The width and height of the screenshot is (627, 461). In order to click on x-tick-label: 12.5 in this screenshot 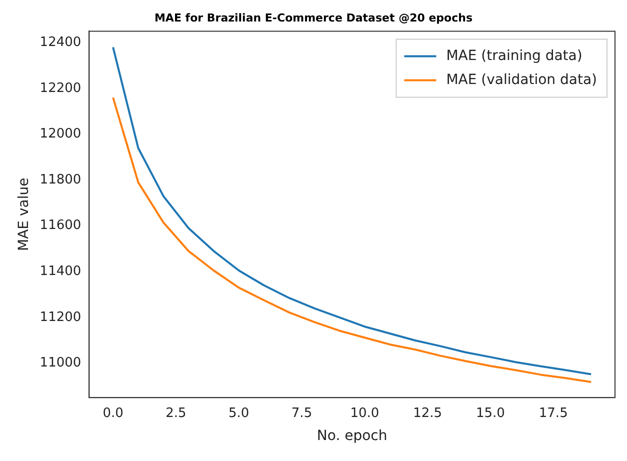, I will do `click(427, 413)`.